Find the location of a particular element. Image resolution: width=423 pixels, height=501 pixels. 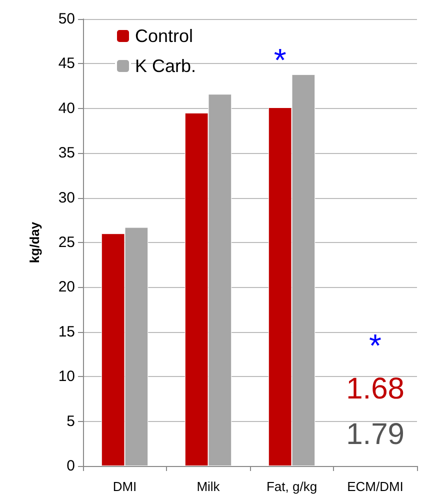

y-tick-label: 45 is located at coordinates (66, 63).